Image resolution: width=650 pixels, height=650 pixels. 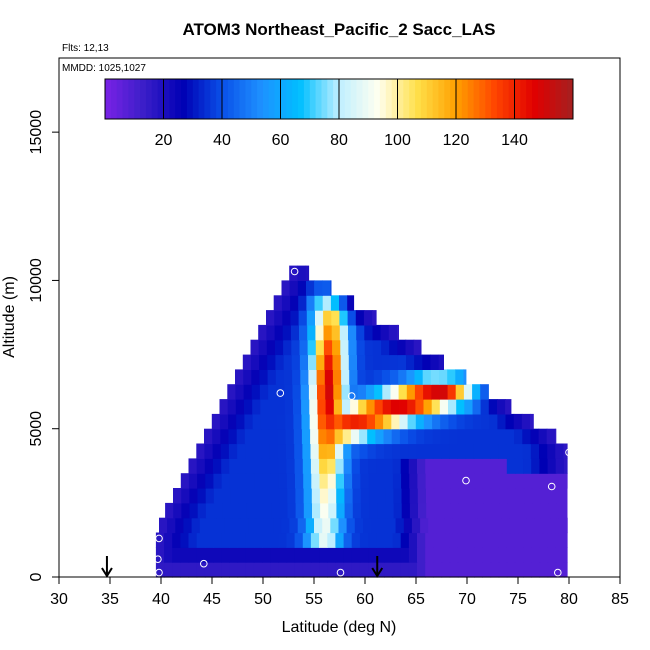 I want to click on x-tick-label: 40, so click(x=161, y=599).